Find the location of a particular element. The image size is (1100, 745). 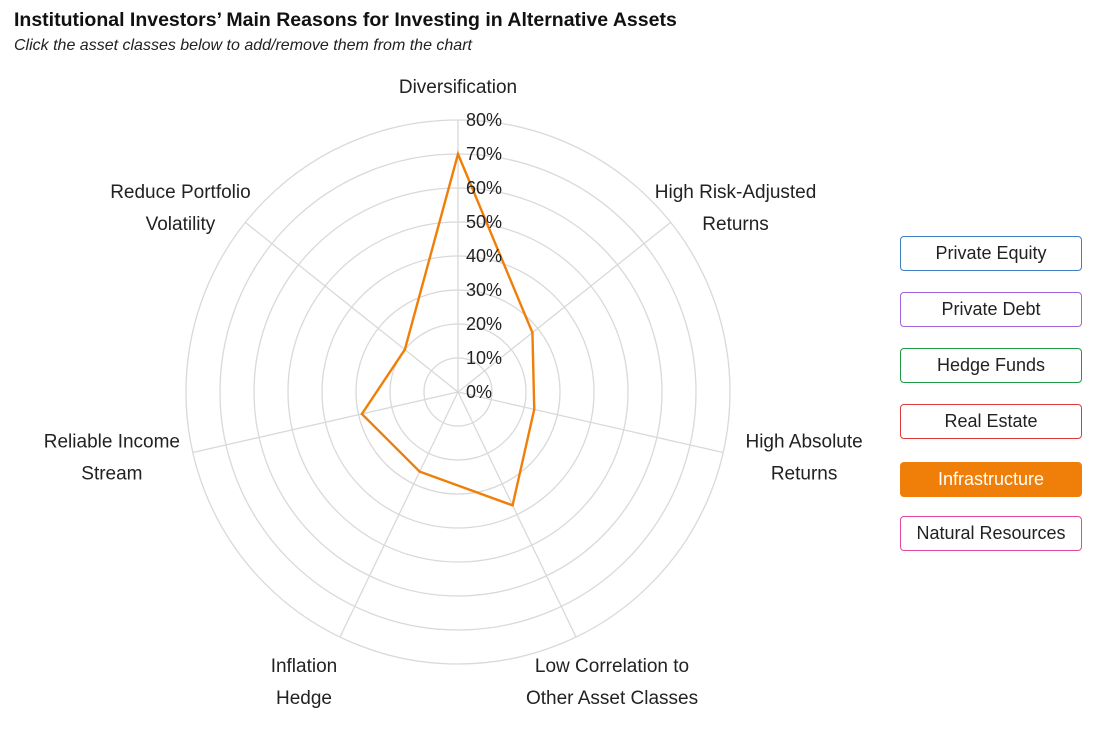

radial-tick-label: 50% is located at coordinates (484, 222).